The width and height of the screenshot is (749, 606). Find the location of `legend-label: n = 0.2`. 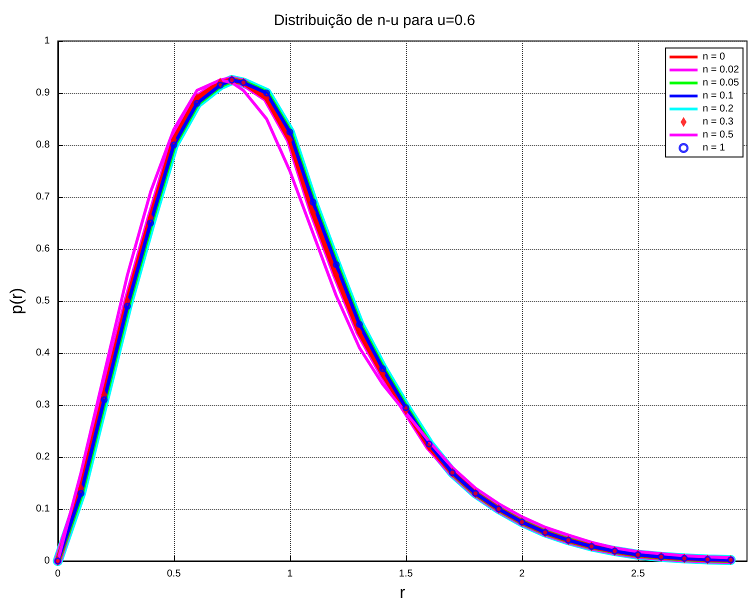

legend-label: n = 0.2 is located at coordinates (718, 109).